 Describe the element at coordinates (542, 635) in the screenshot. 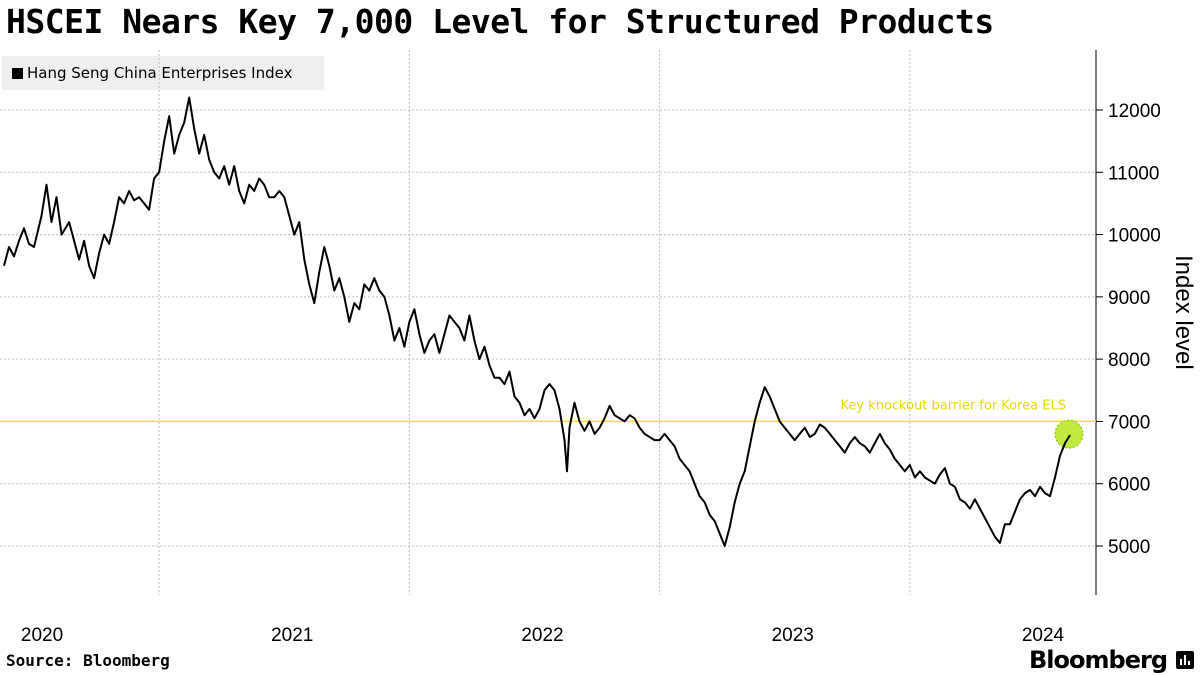

I see `x-tick-label: 2022` at that location.